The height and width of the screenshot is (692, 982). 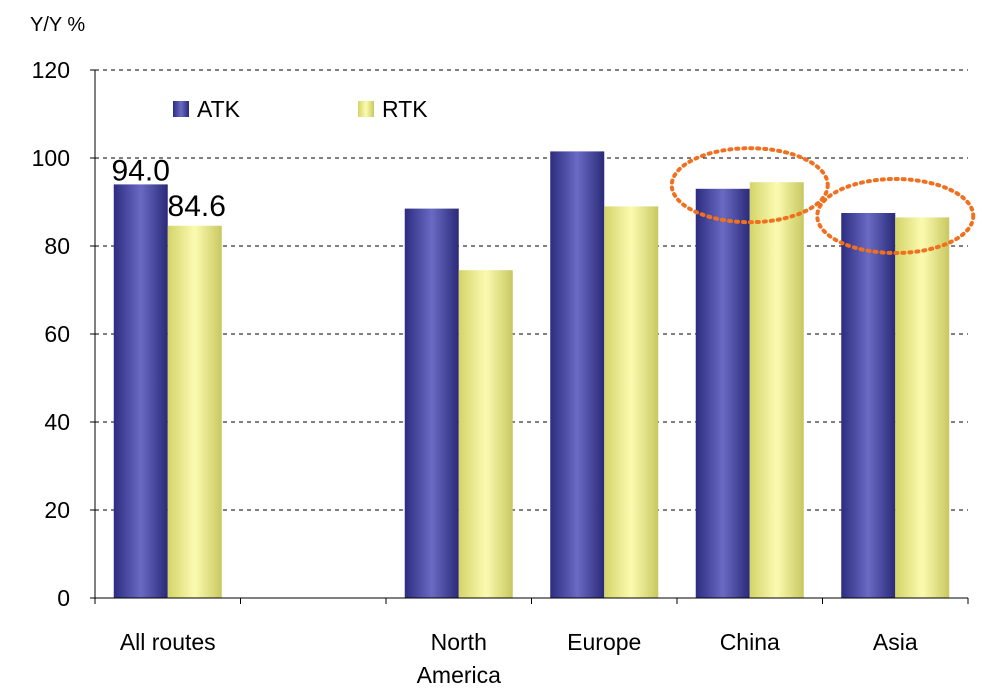 What do you see at coordinates (57, 334) in the screenshot?
I see `y-tick-label: 60` at bounding box center [57, 334].